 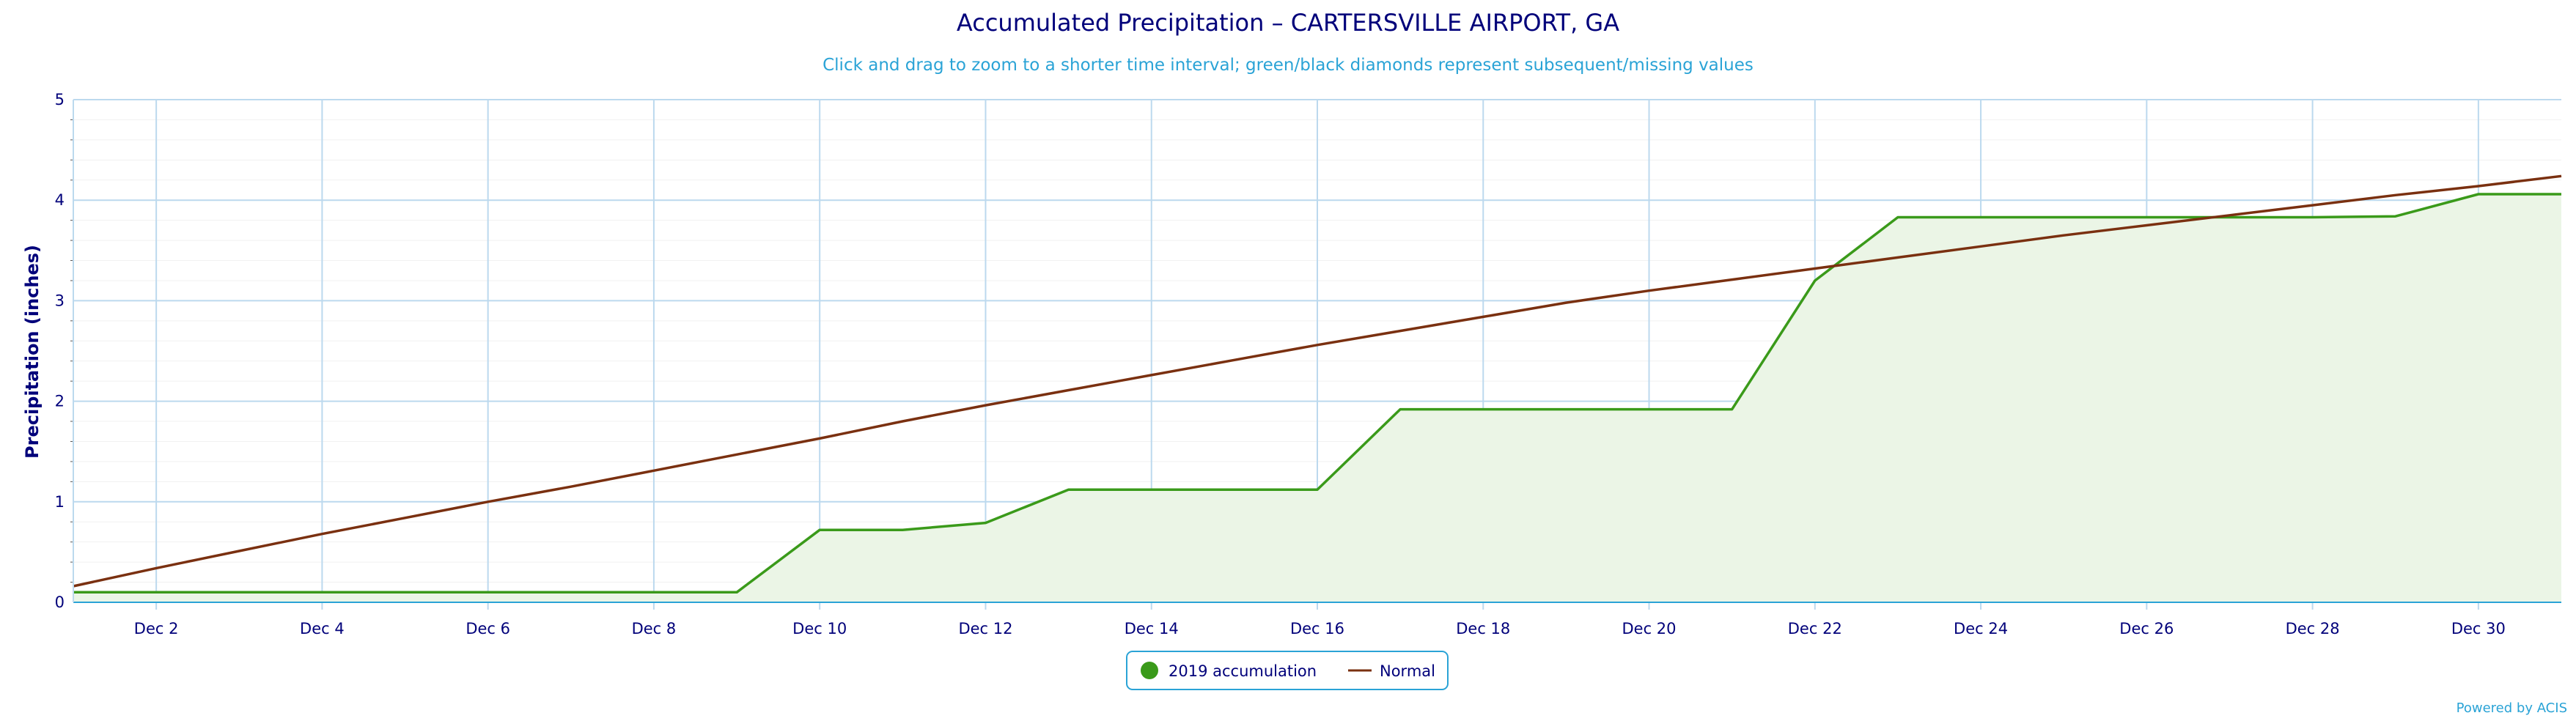 I want to click on powered-by-credit: Powered by ACIS, so click(x=2512, y=708).